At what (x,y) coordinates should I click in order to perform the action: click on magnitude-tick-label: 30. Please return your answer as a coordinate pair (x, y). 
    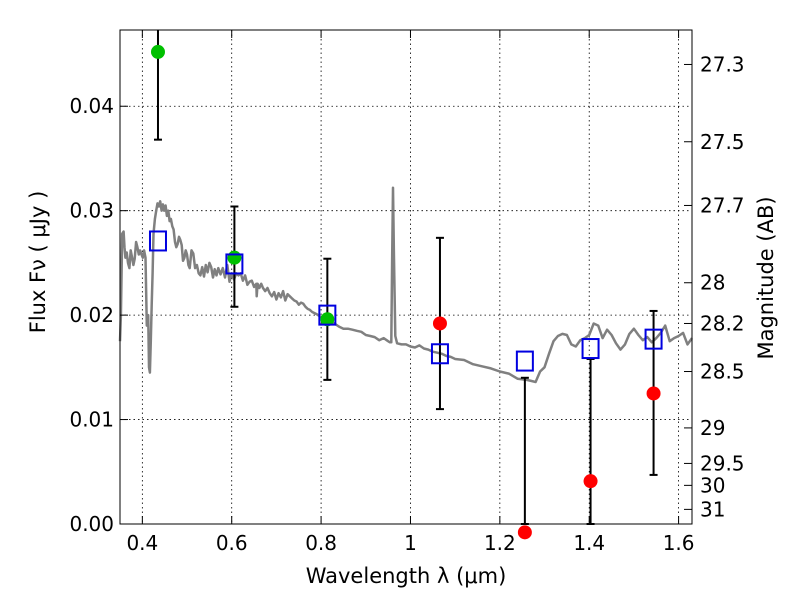
    Looking at the image, I should click on (712, 485).